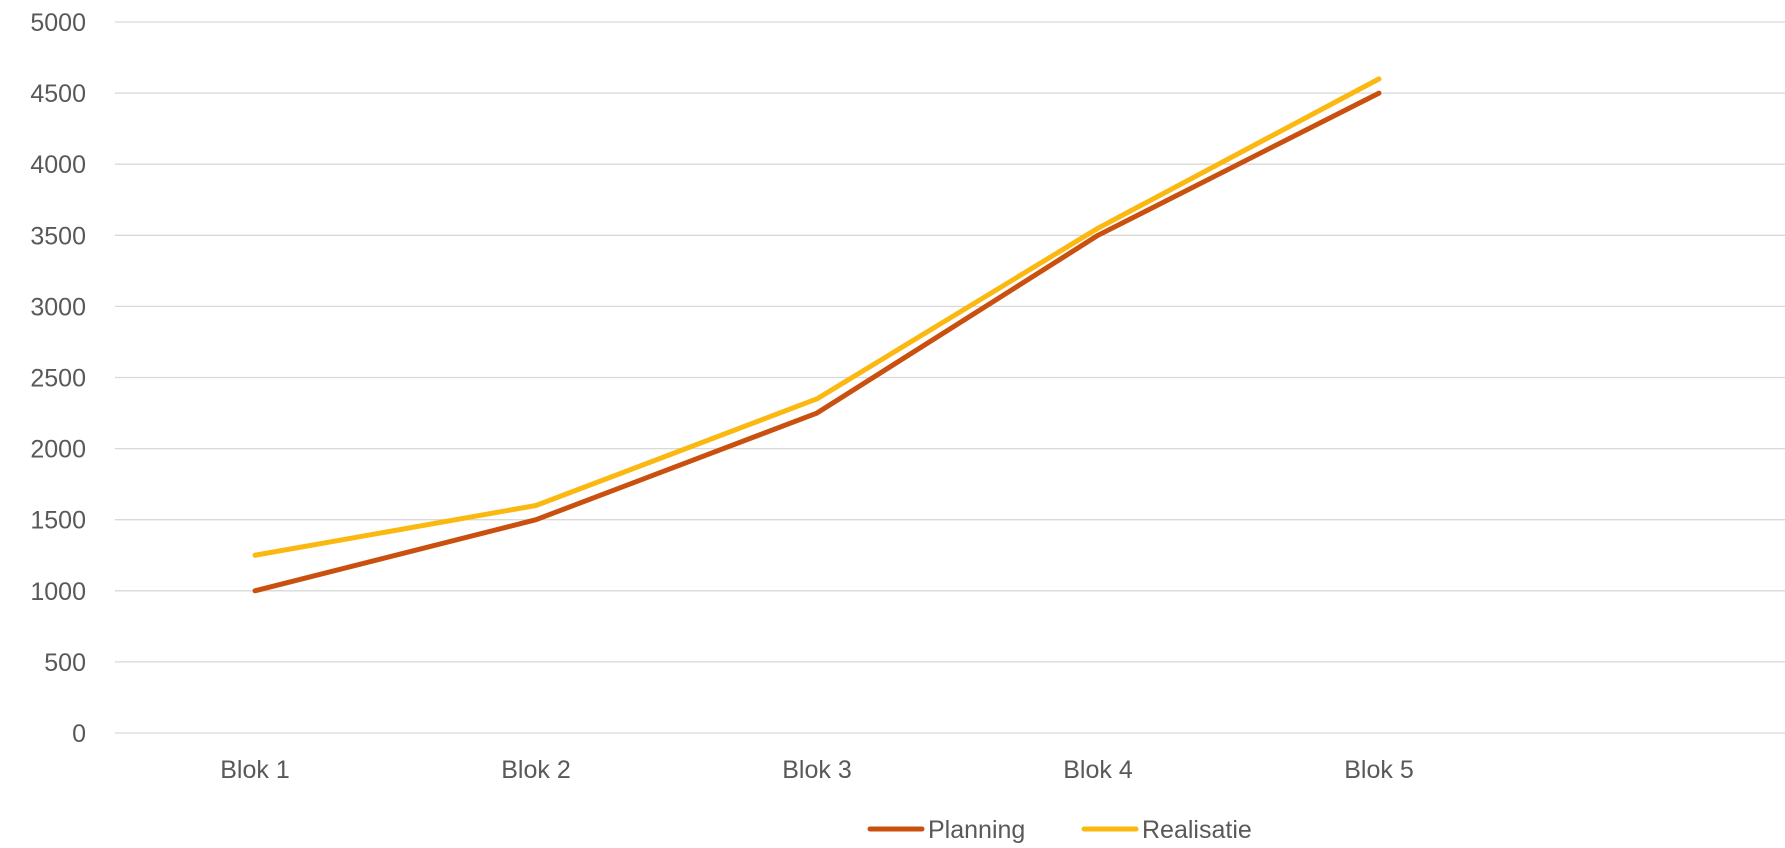 The image size is (1785, 848). I want to click on x-tick-label: Blok 1, so click(254, 770).